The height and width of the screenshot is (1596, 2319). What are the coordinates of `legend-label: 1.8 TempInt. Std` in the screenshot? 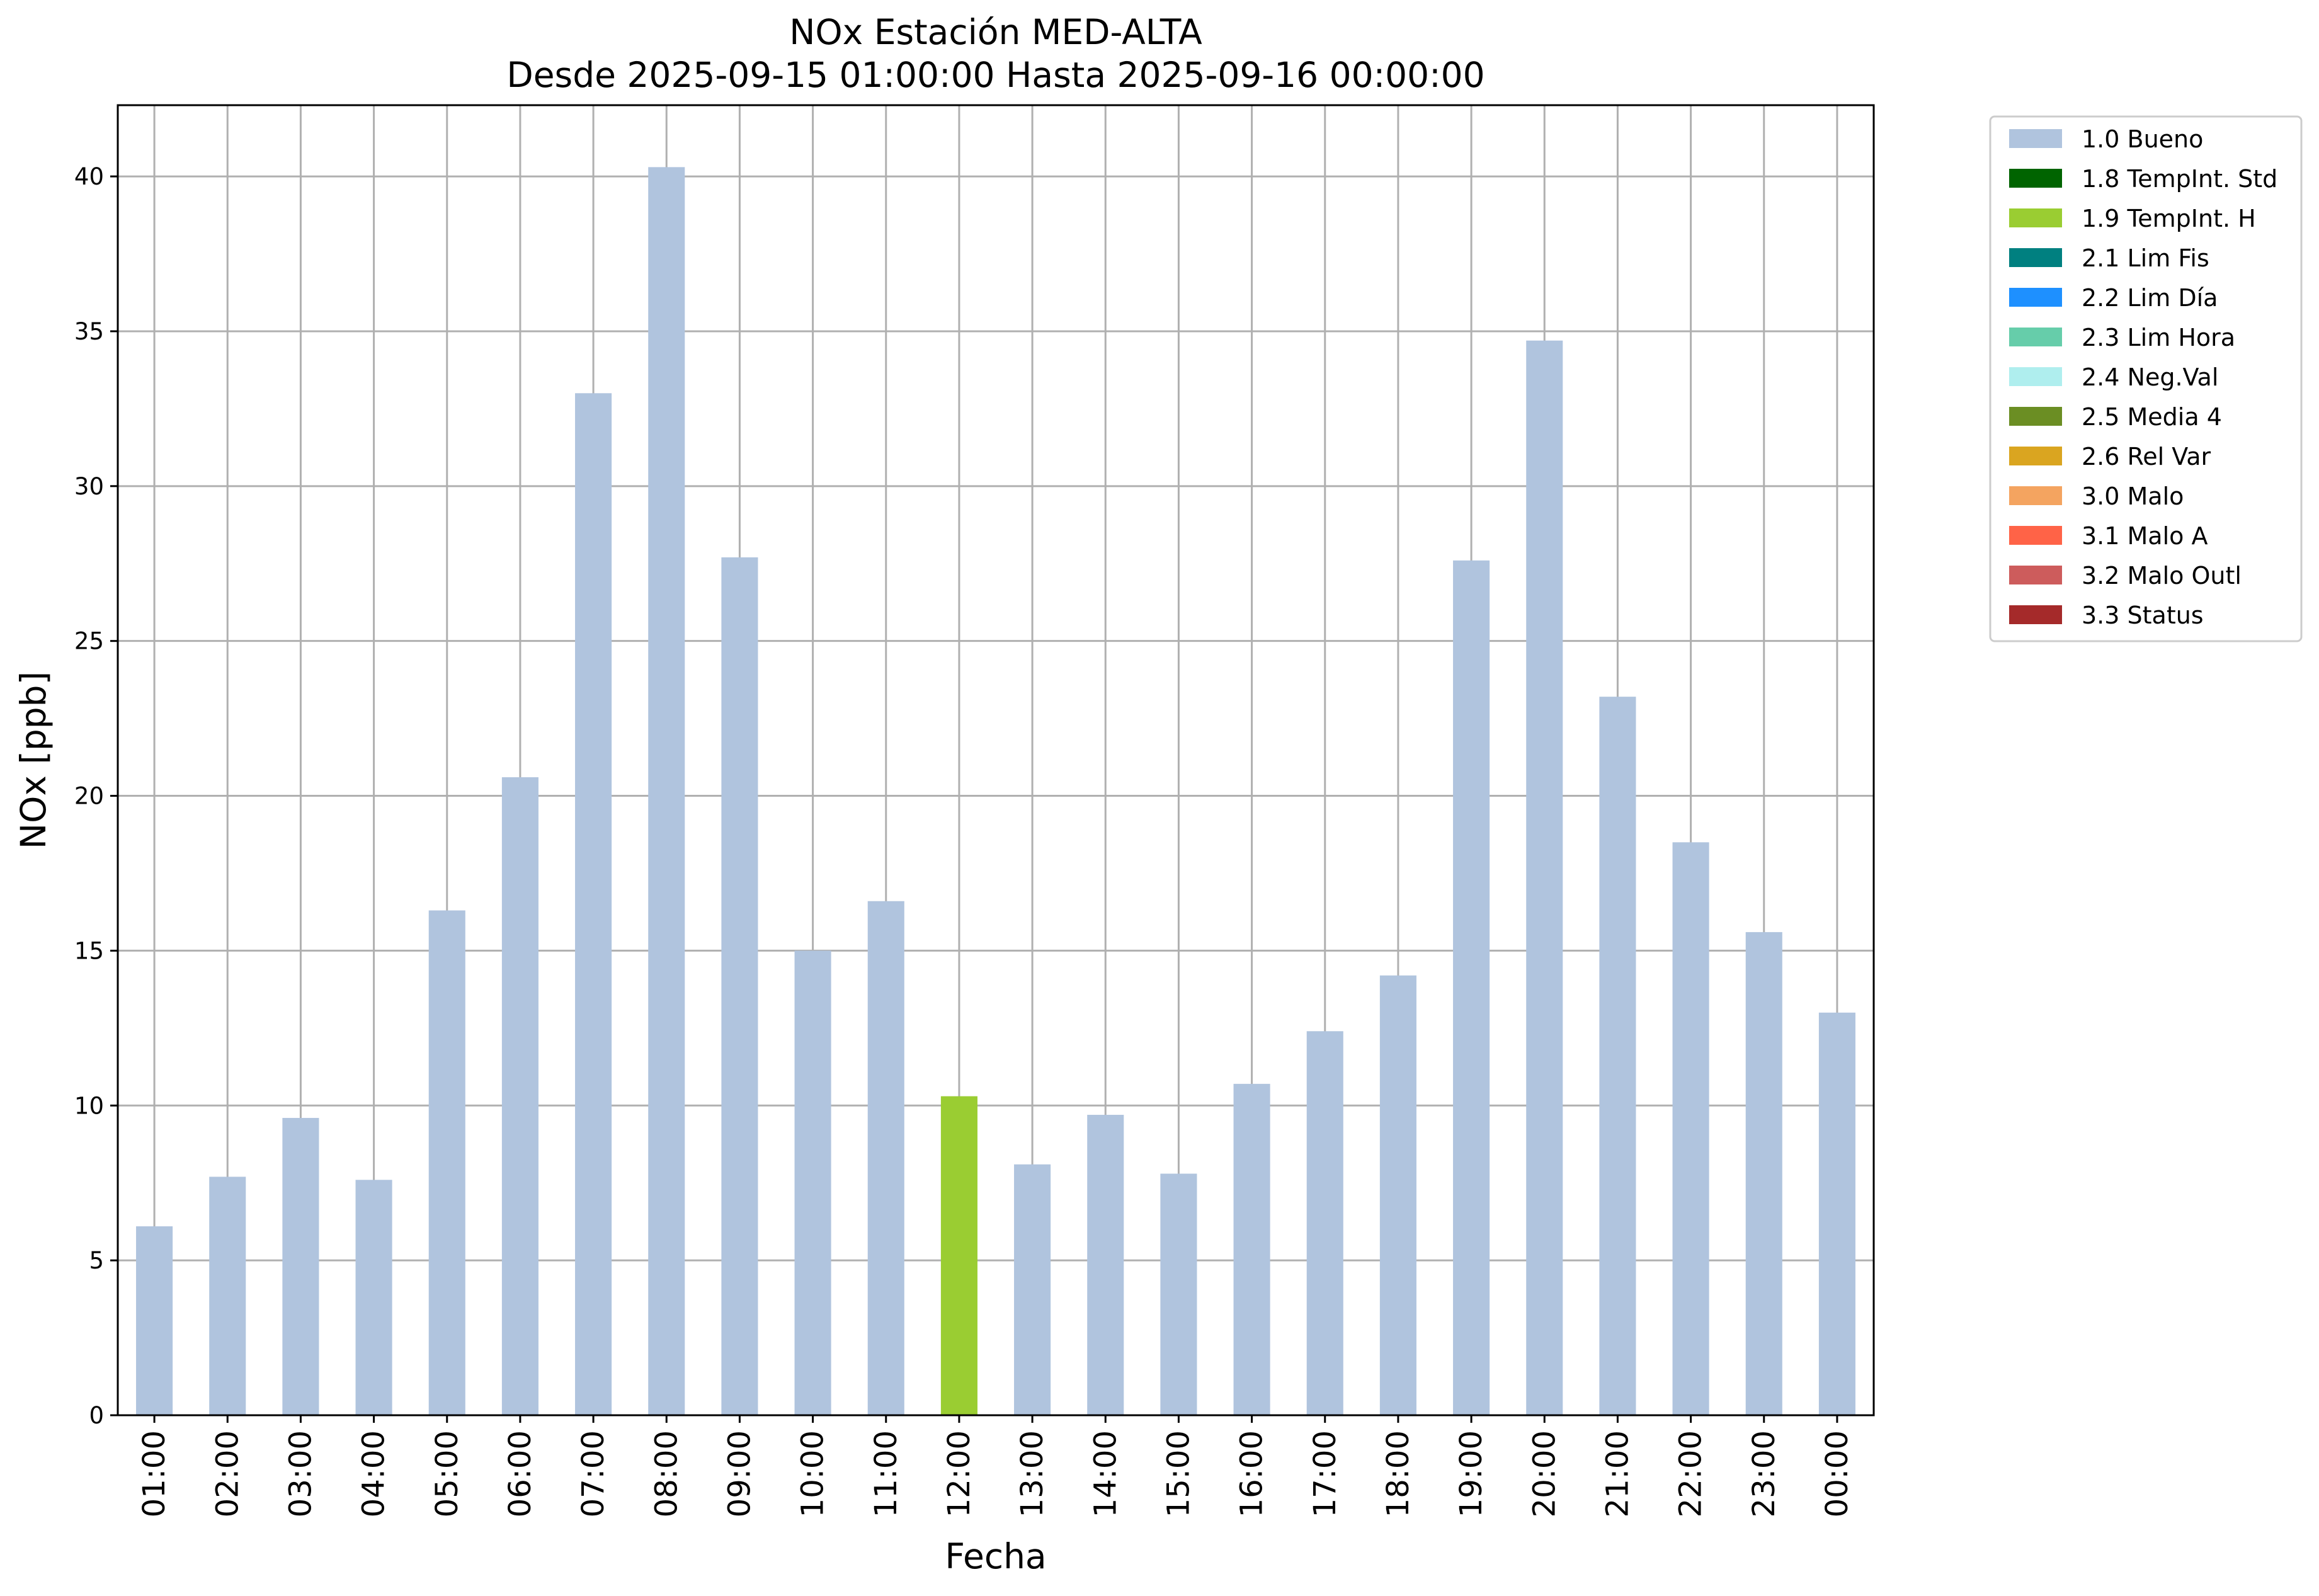 It's located at (2179, 179).